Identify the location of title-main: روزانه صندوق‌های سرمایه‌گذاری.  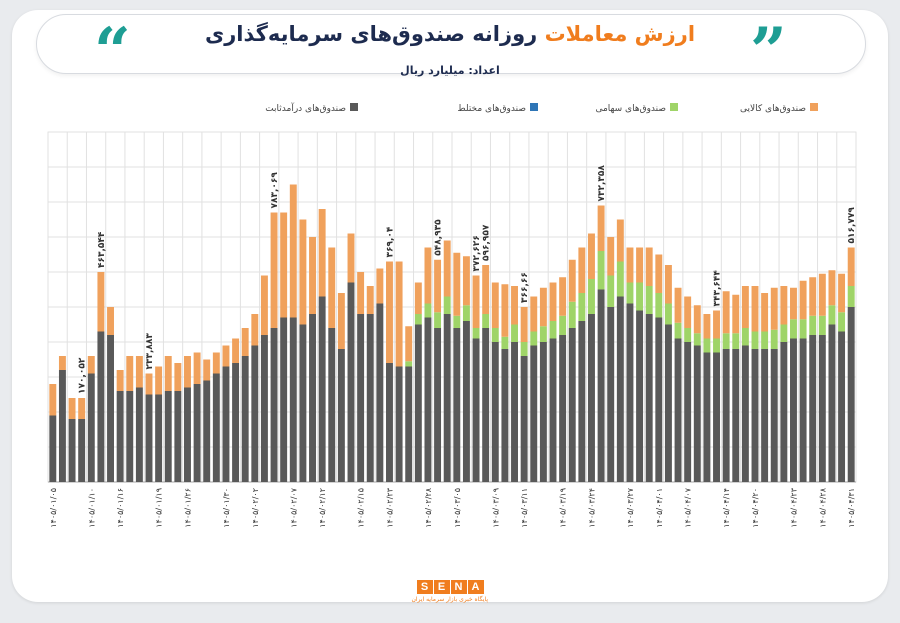
(371, 34).